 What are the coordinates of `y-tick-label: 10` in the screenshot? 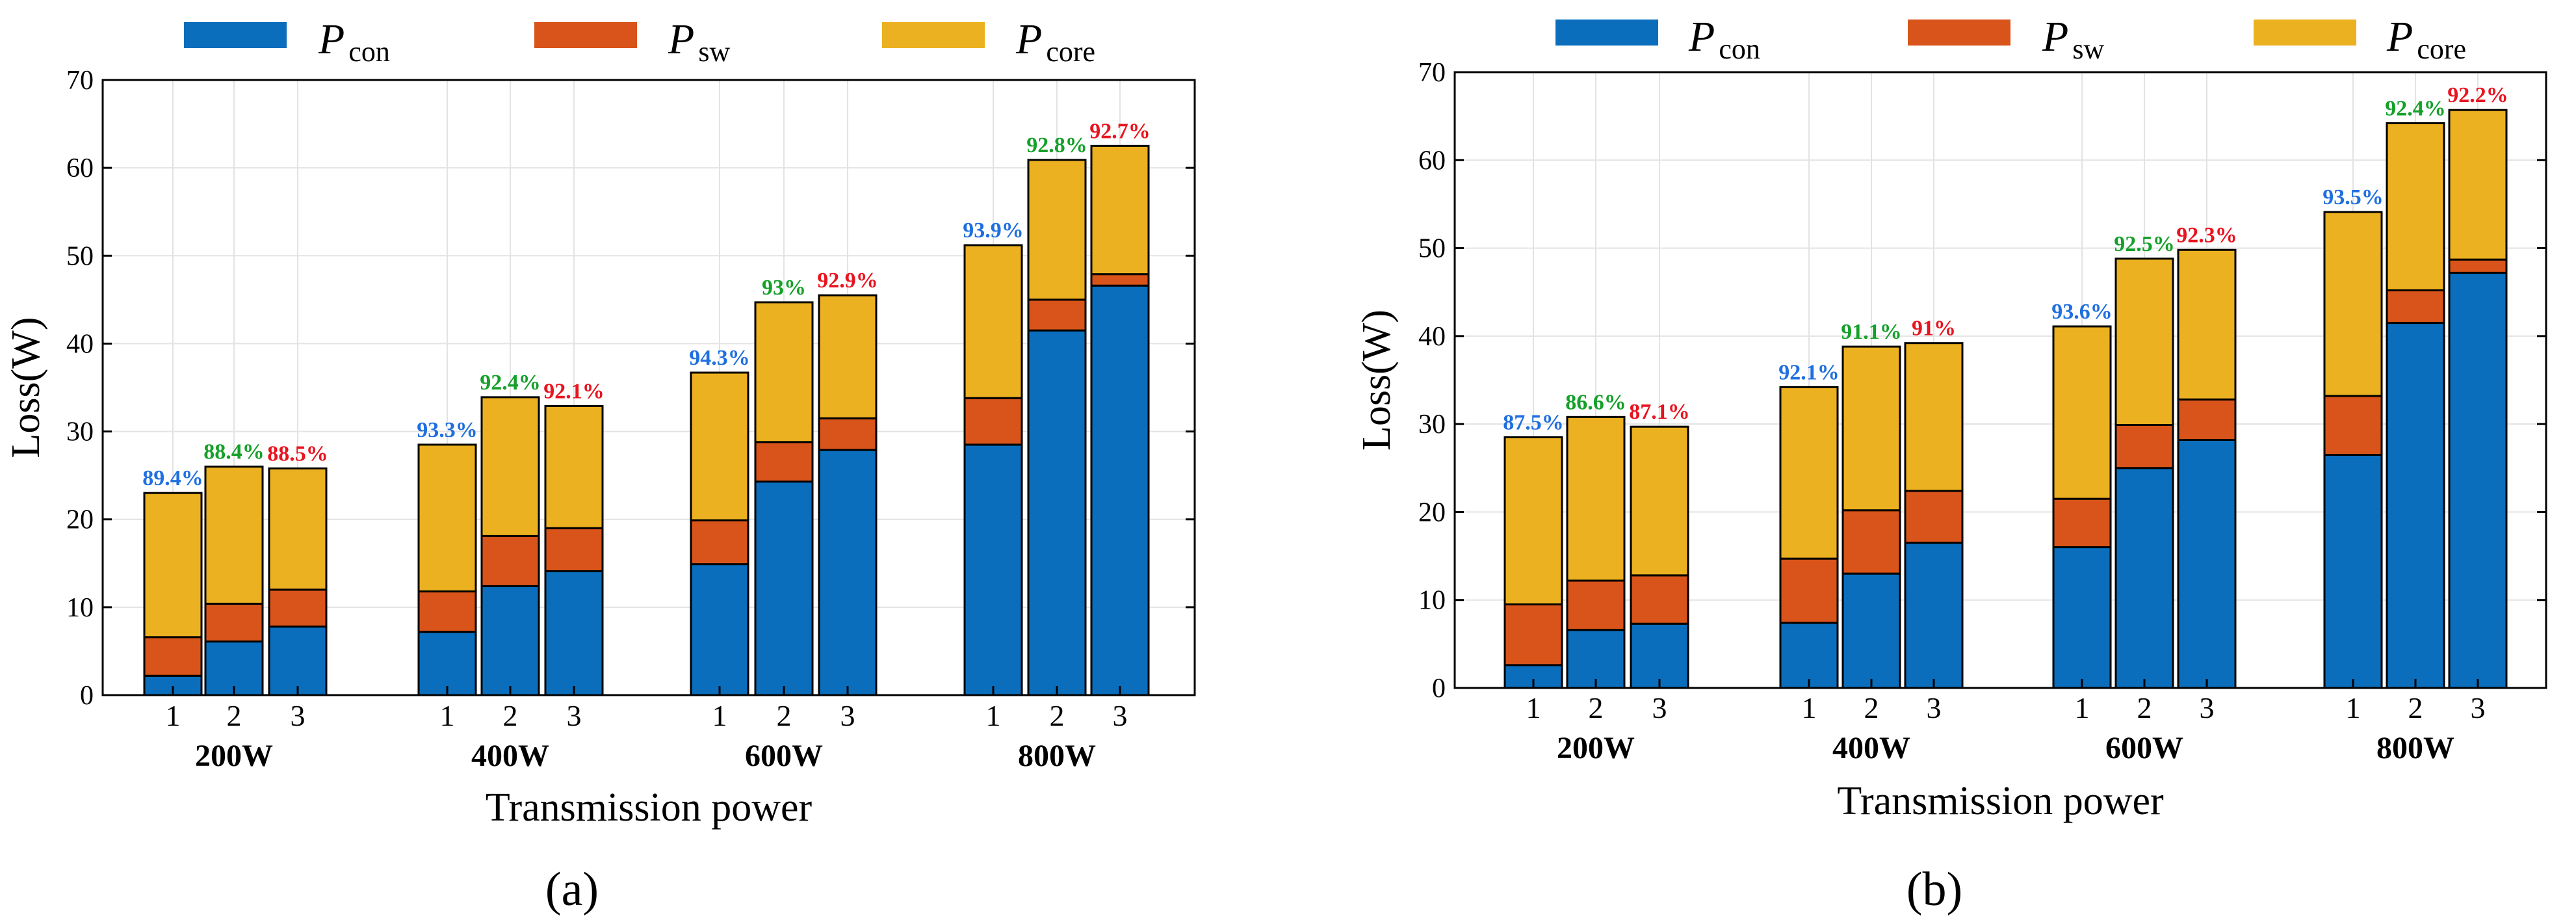 It's located at (80, 608).